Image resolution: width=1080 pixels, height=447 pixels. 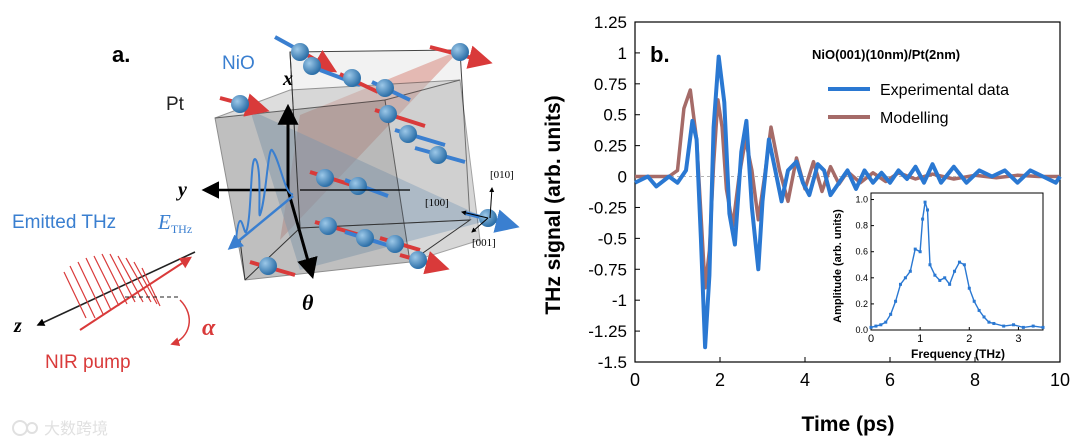 I want to click on ethz-symbol: ETHz, so click(x=174, y=223).